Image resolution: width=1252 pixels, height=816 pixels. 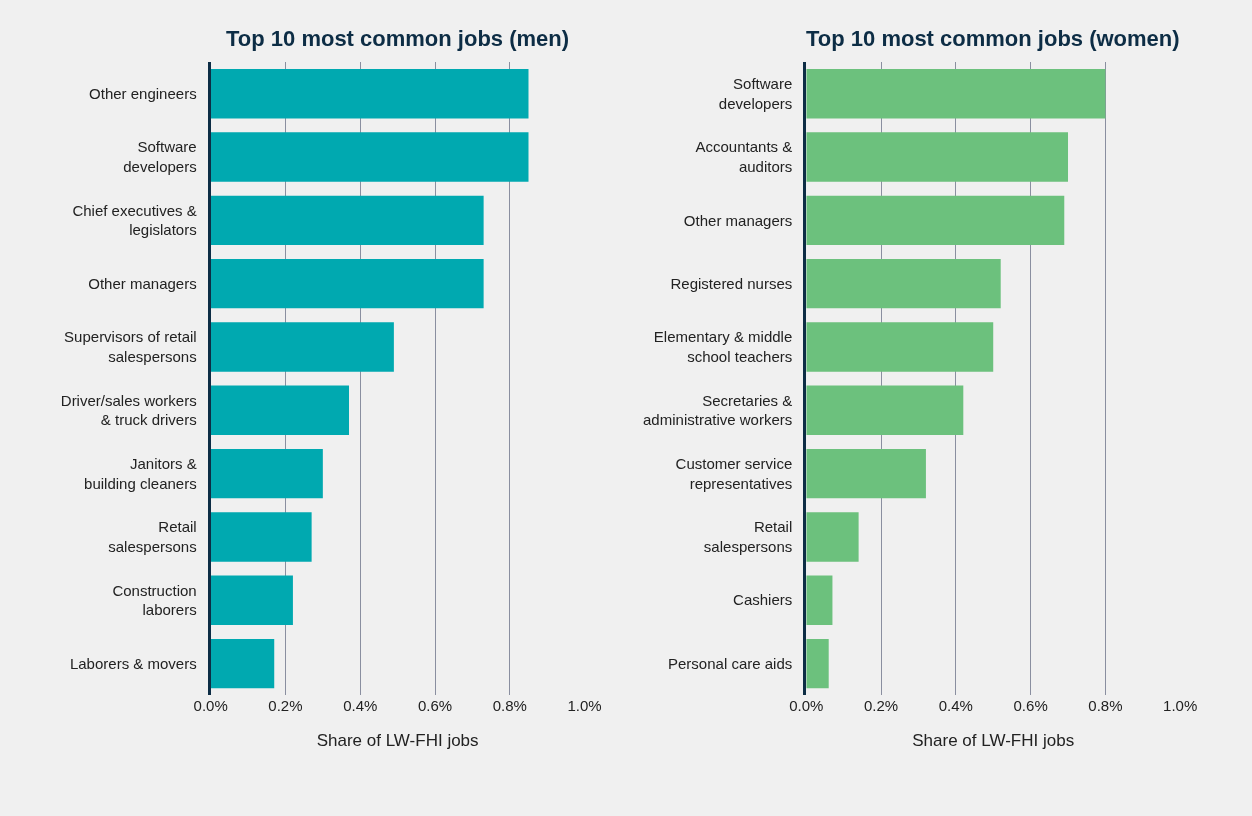 I want to click on y-tick-label: Cashiers, so click(x=763, y=600).